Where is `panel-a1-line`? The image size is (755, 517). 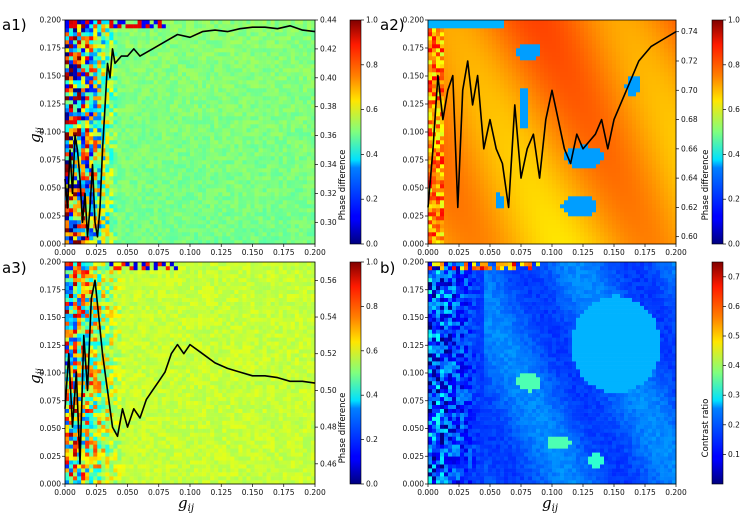
panel-a1-line is located at coordinates (190, 131).